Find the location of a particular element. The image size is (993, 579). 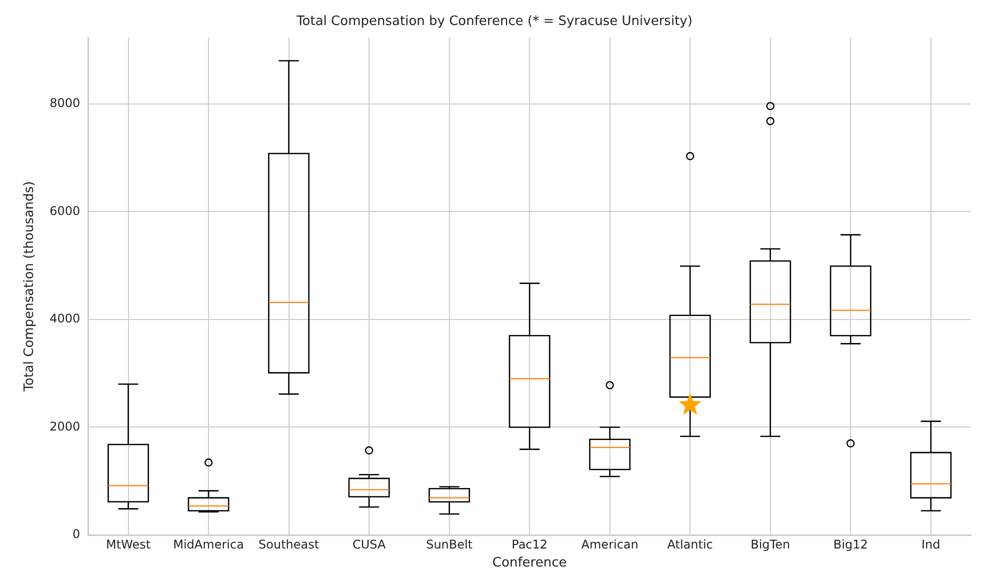

x-tick-label: CUSA is located at coordinates (369, 544).